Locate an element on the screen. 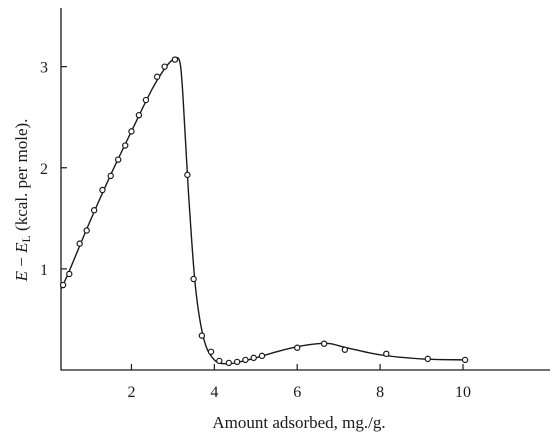 The width and height of the screenshot is (552, 436). x-tick-label: 10 is located at coordinates (463, 392).